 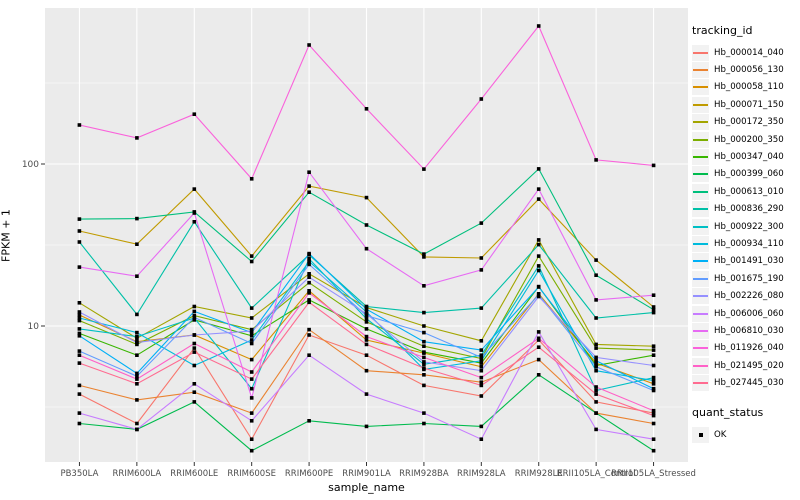 I want to click on legend-item-label: OK, so click(x=720, y=434).